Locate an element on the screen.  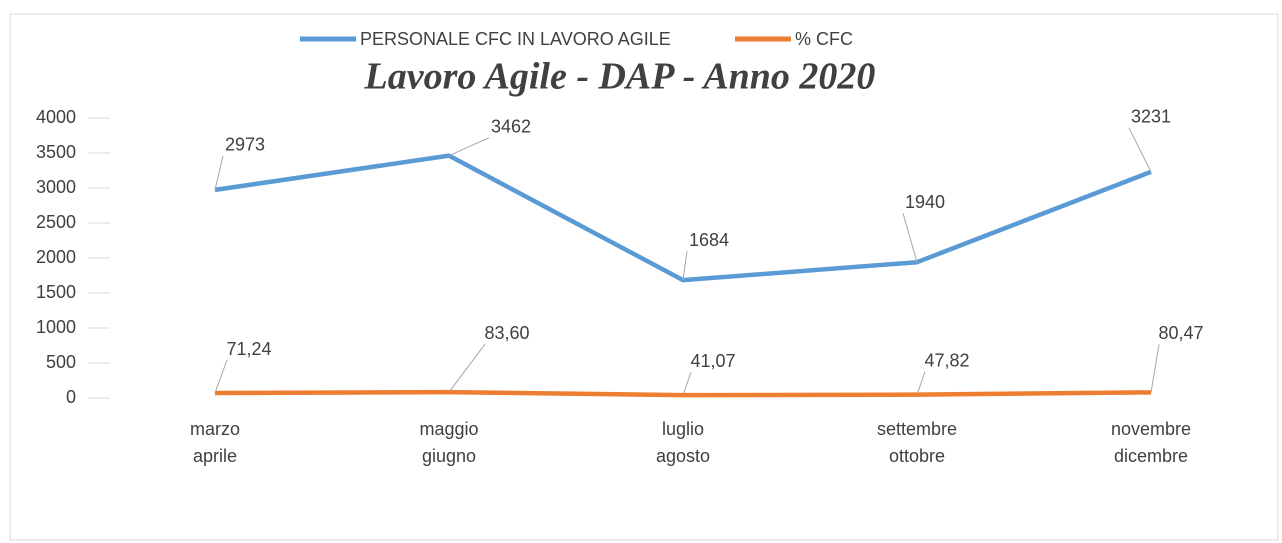
data-label: 3462 is located at coordinates (511, 126).